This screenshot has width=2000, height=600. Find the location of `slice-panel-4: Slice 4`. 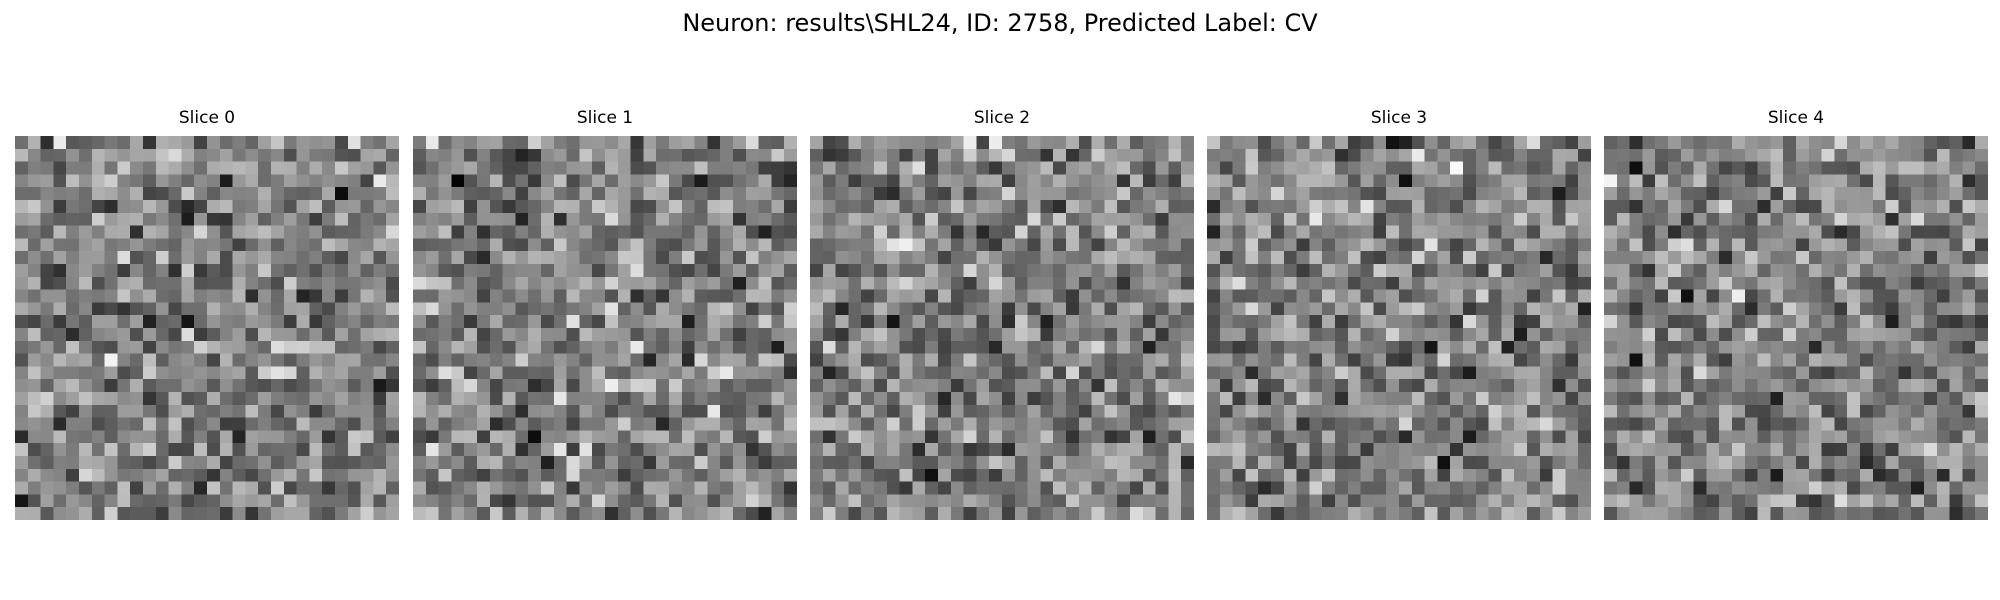

slice-panel-4: Slice 4 is located at coordinates (1796, 314).